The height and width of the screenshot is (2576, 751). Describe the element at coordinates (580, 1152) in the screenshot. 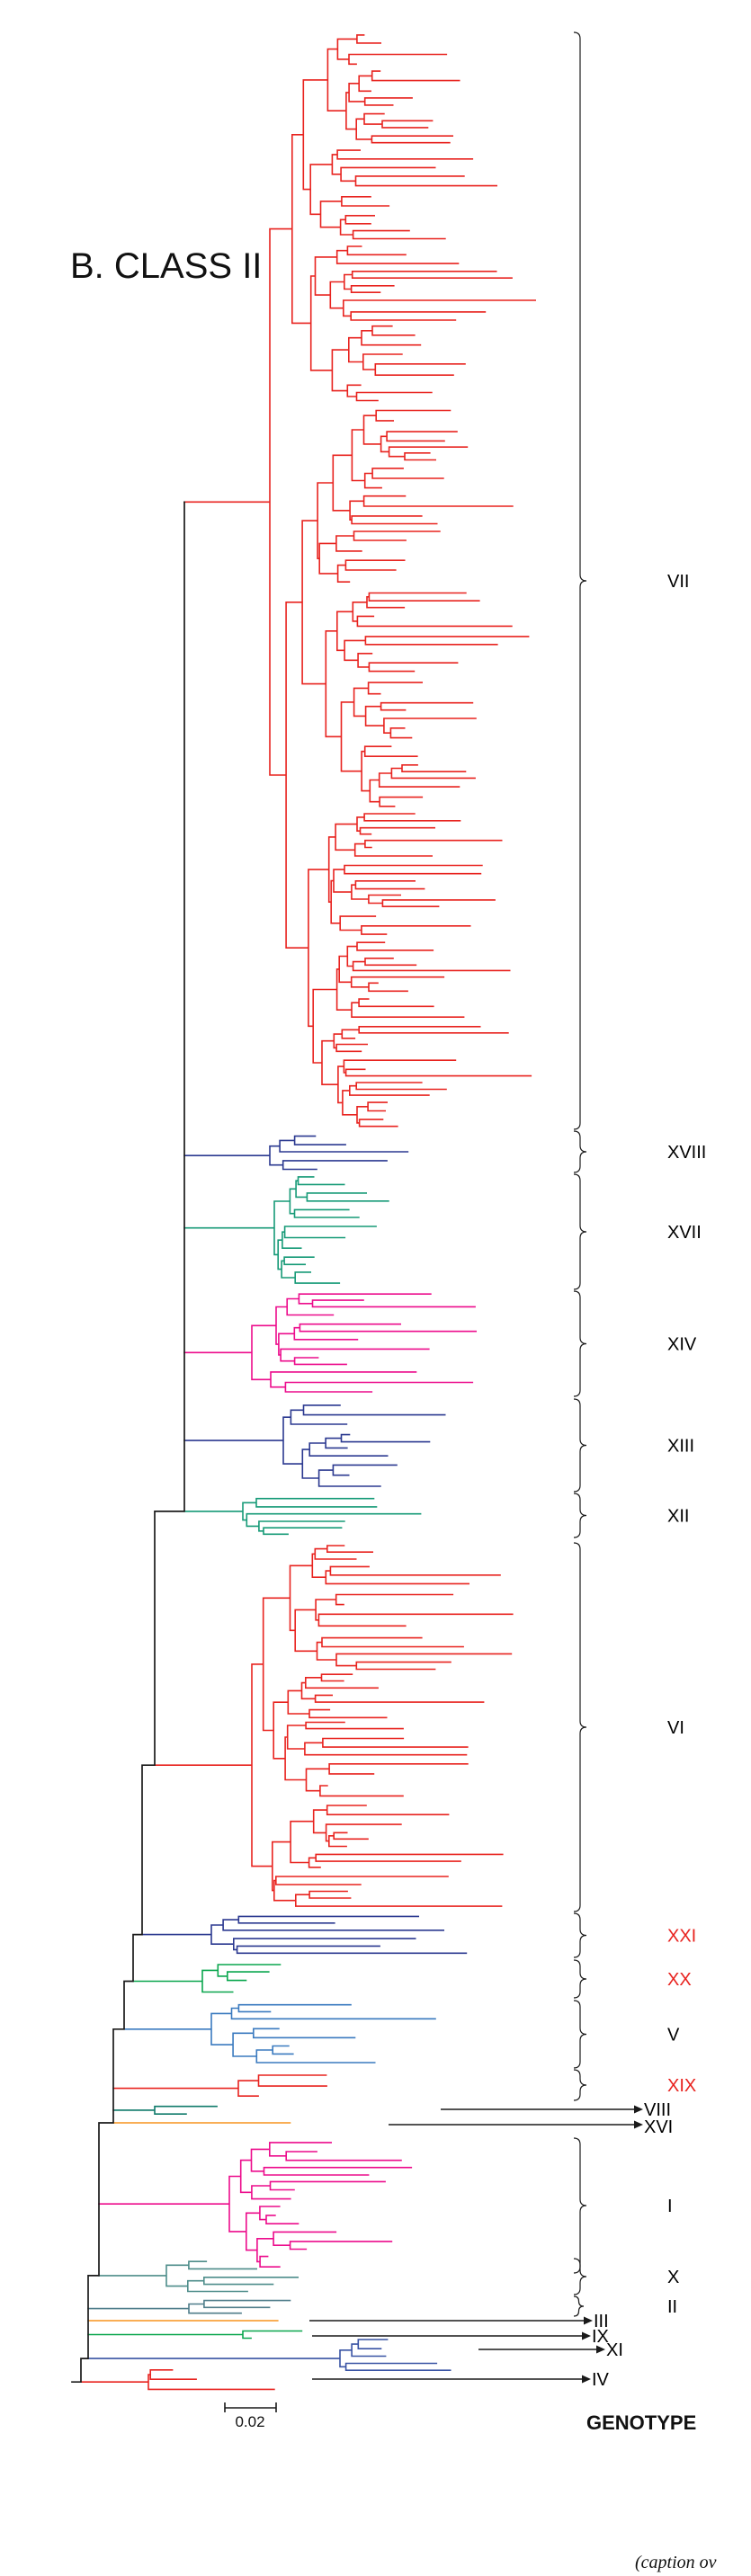

I see `clade-brace-XVIII` at that location.